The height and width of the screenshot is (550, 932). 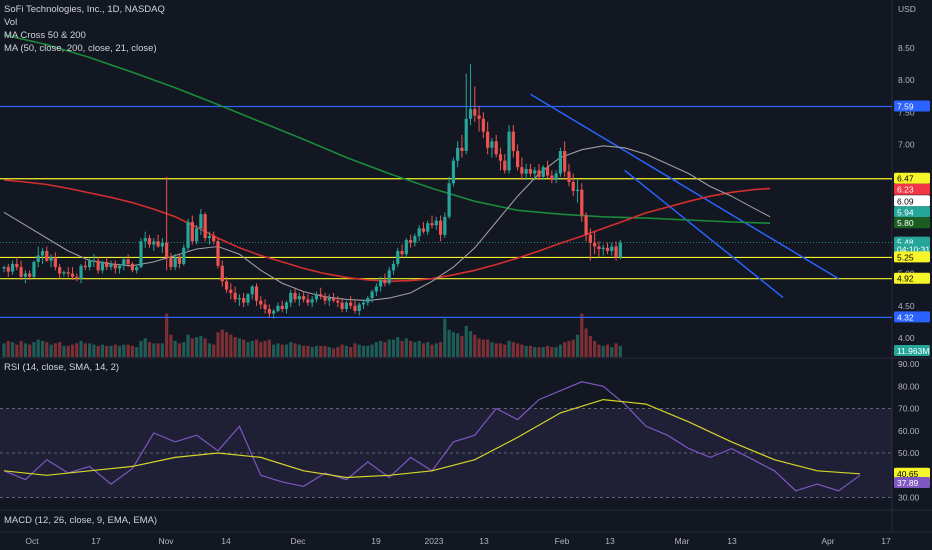 I want to click on volume-tag-bg, so click(x=912, y=350).